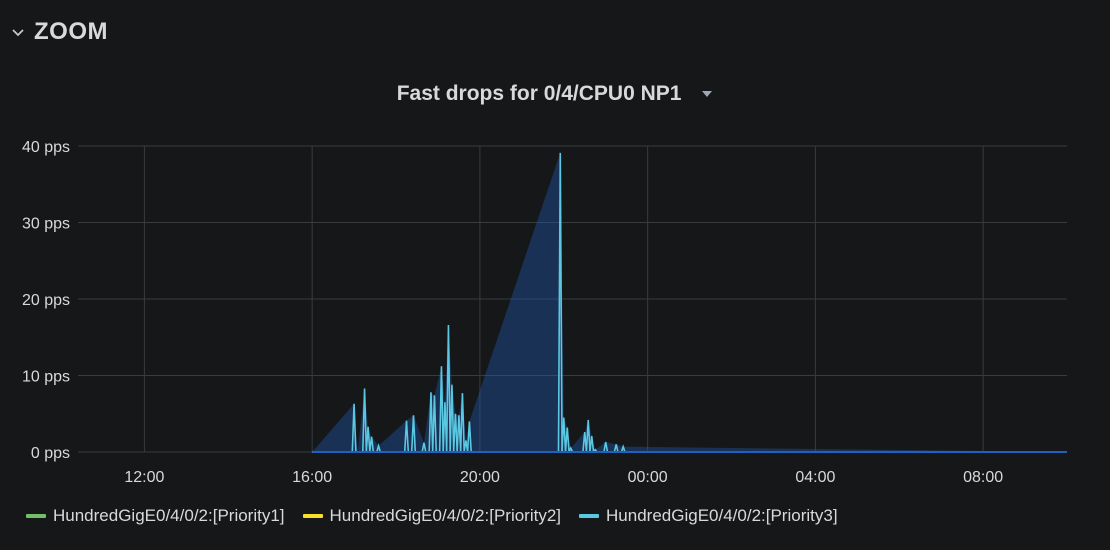  I want to click on row-header: ZOOM, so click(59, 32).